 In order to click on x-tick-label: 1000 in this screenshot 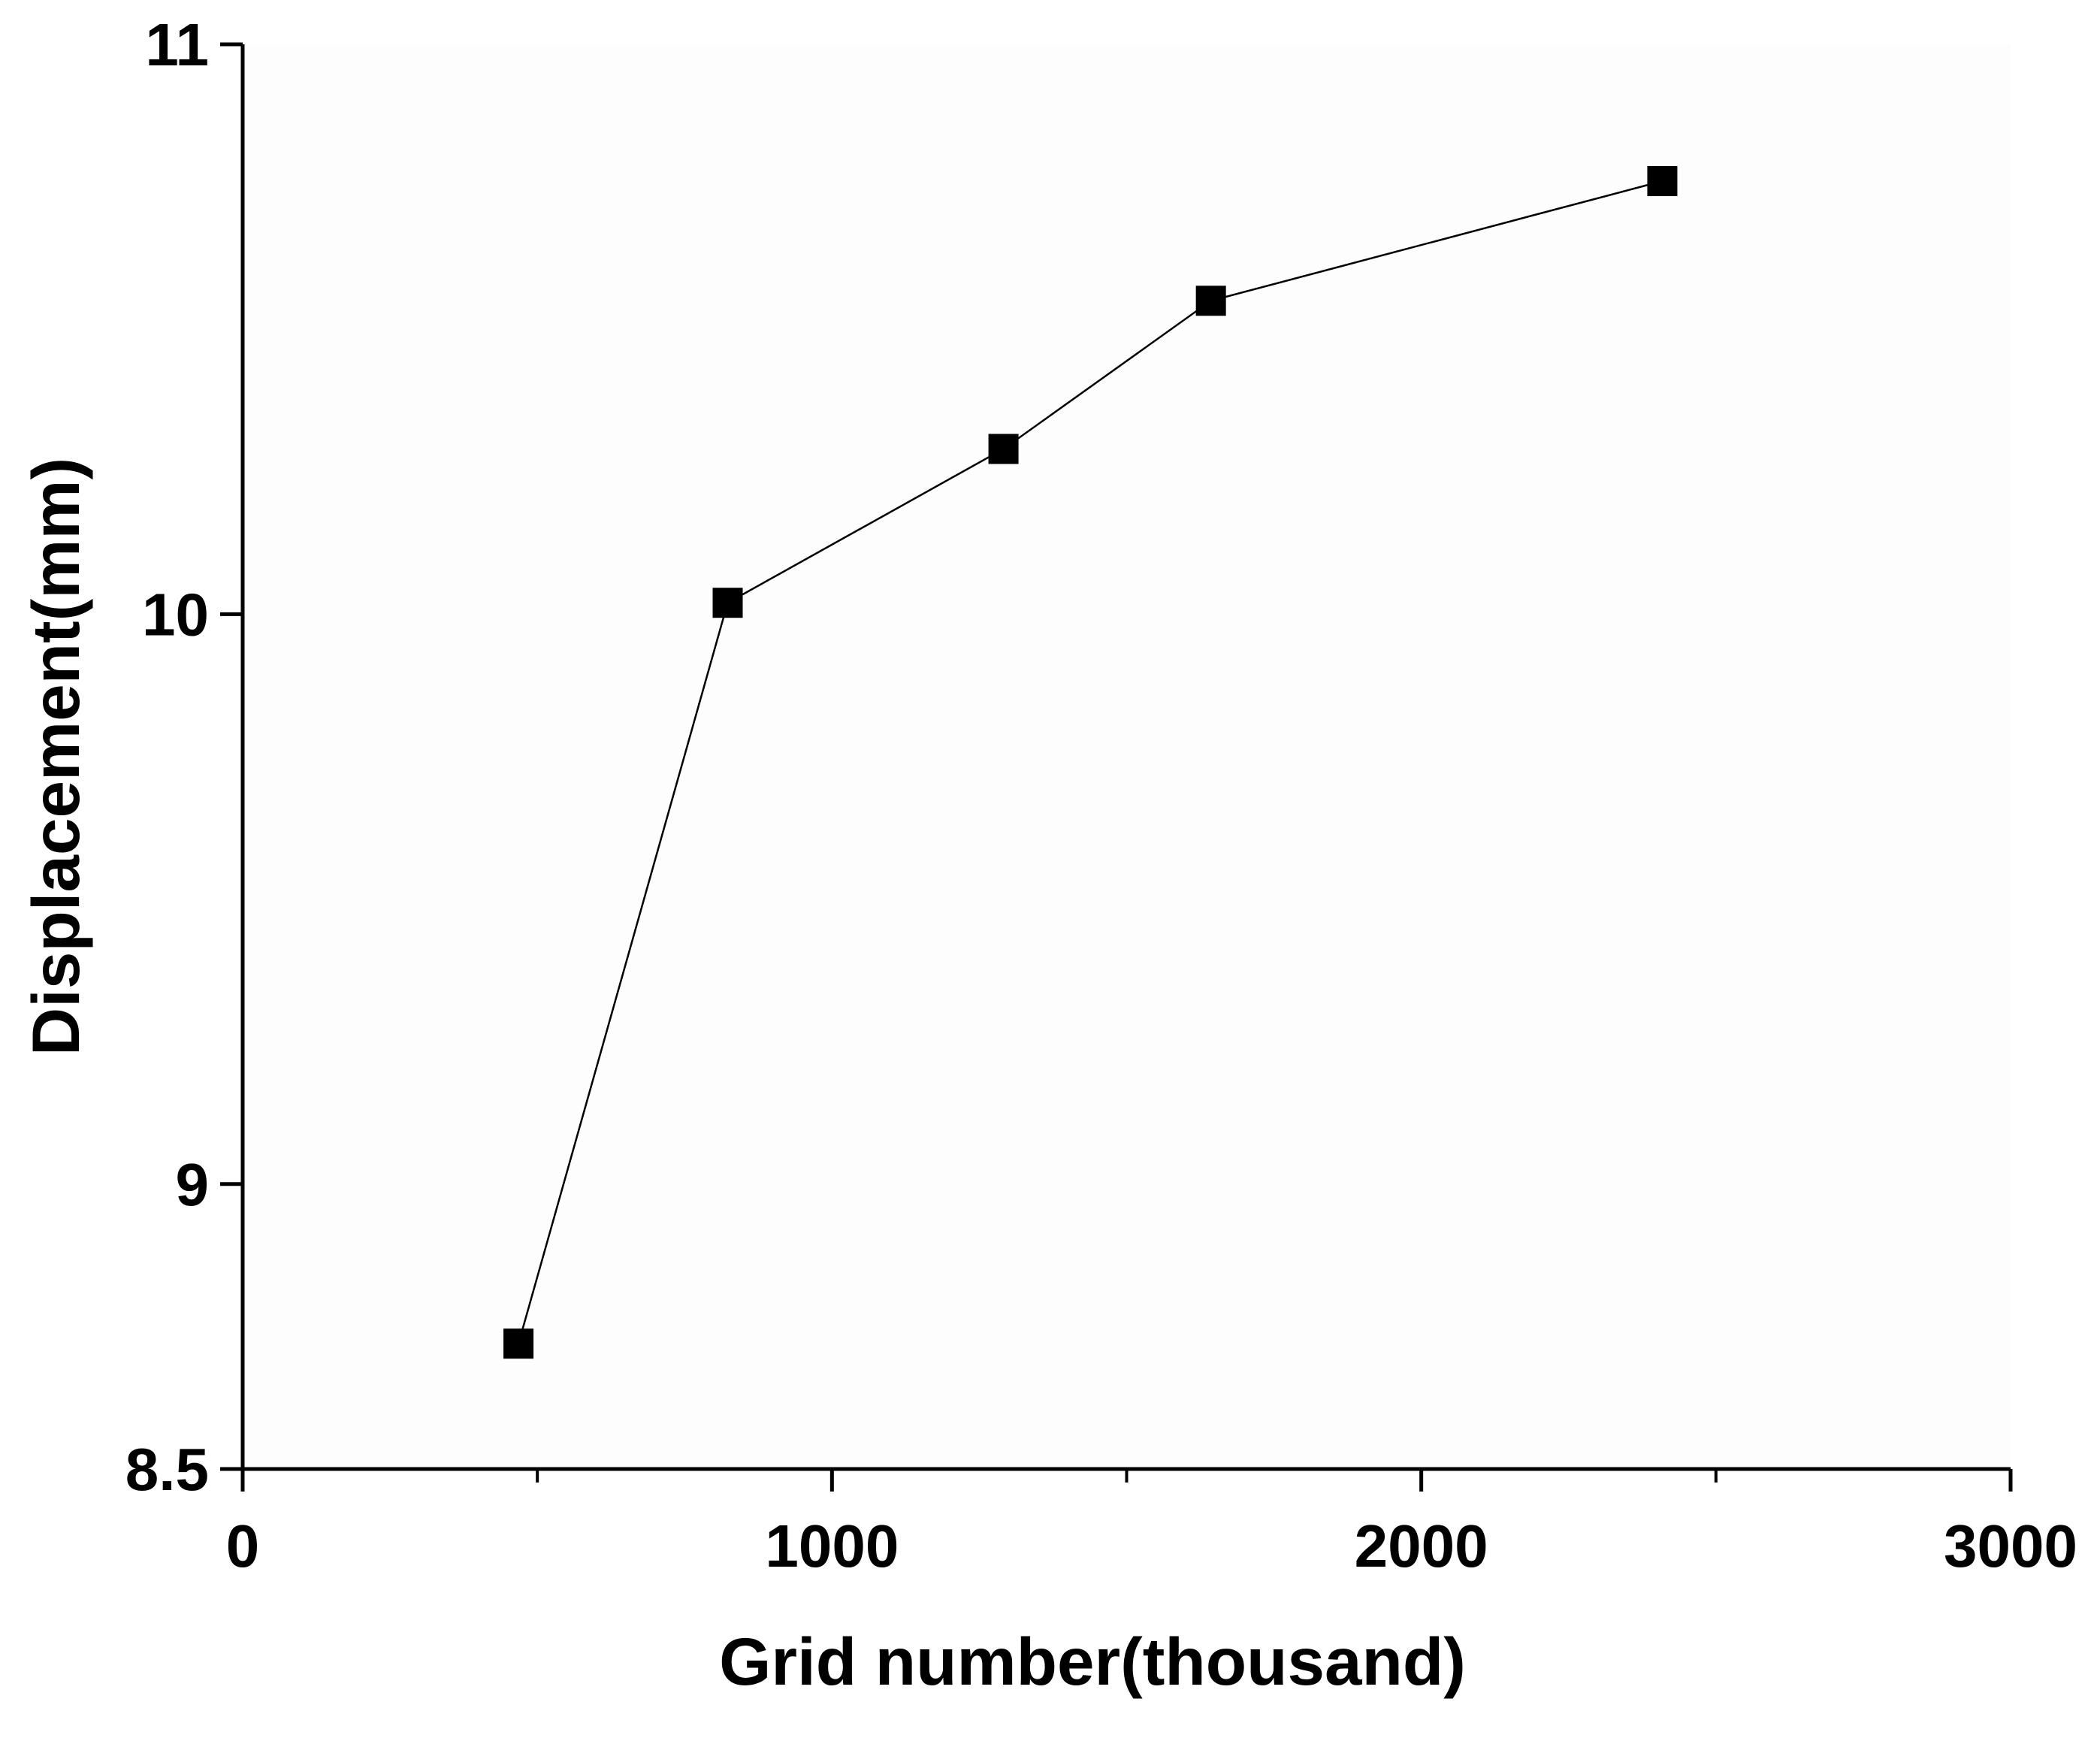, I will do `click(832, 1546)`.